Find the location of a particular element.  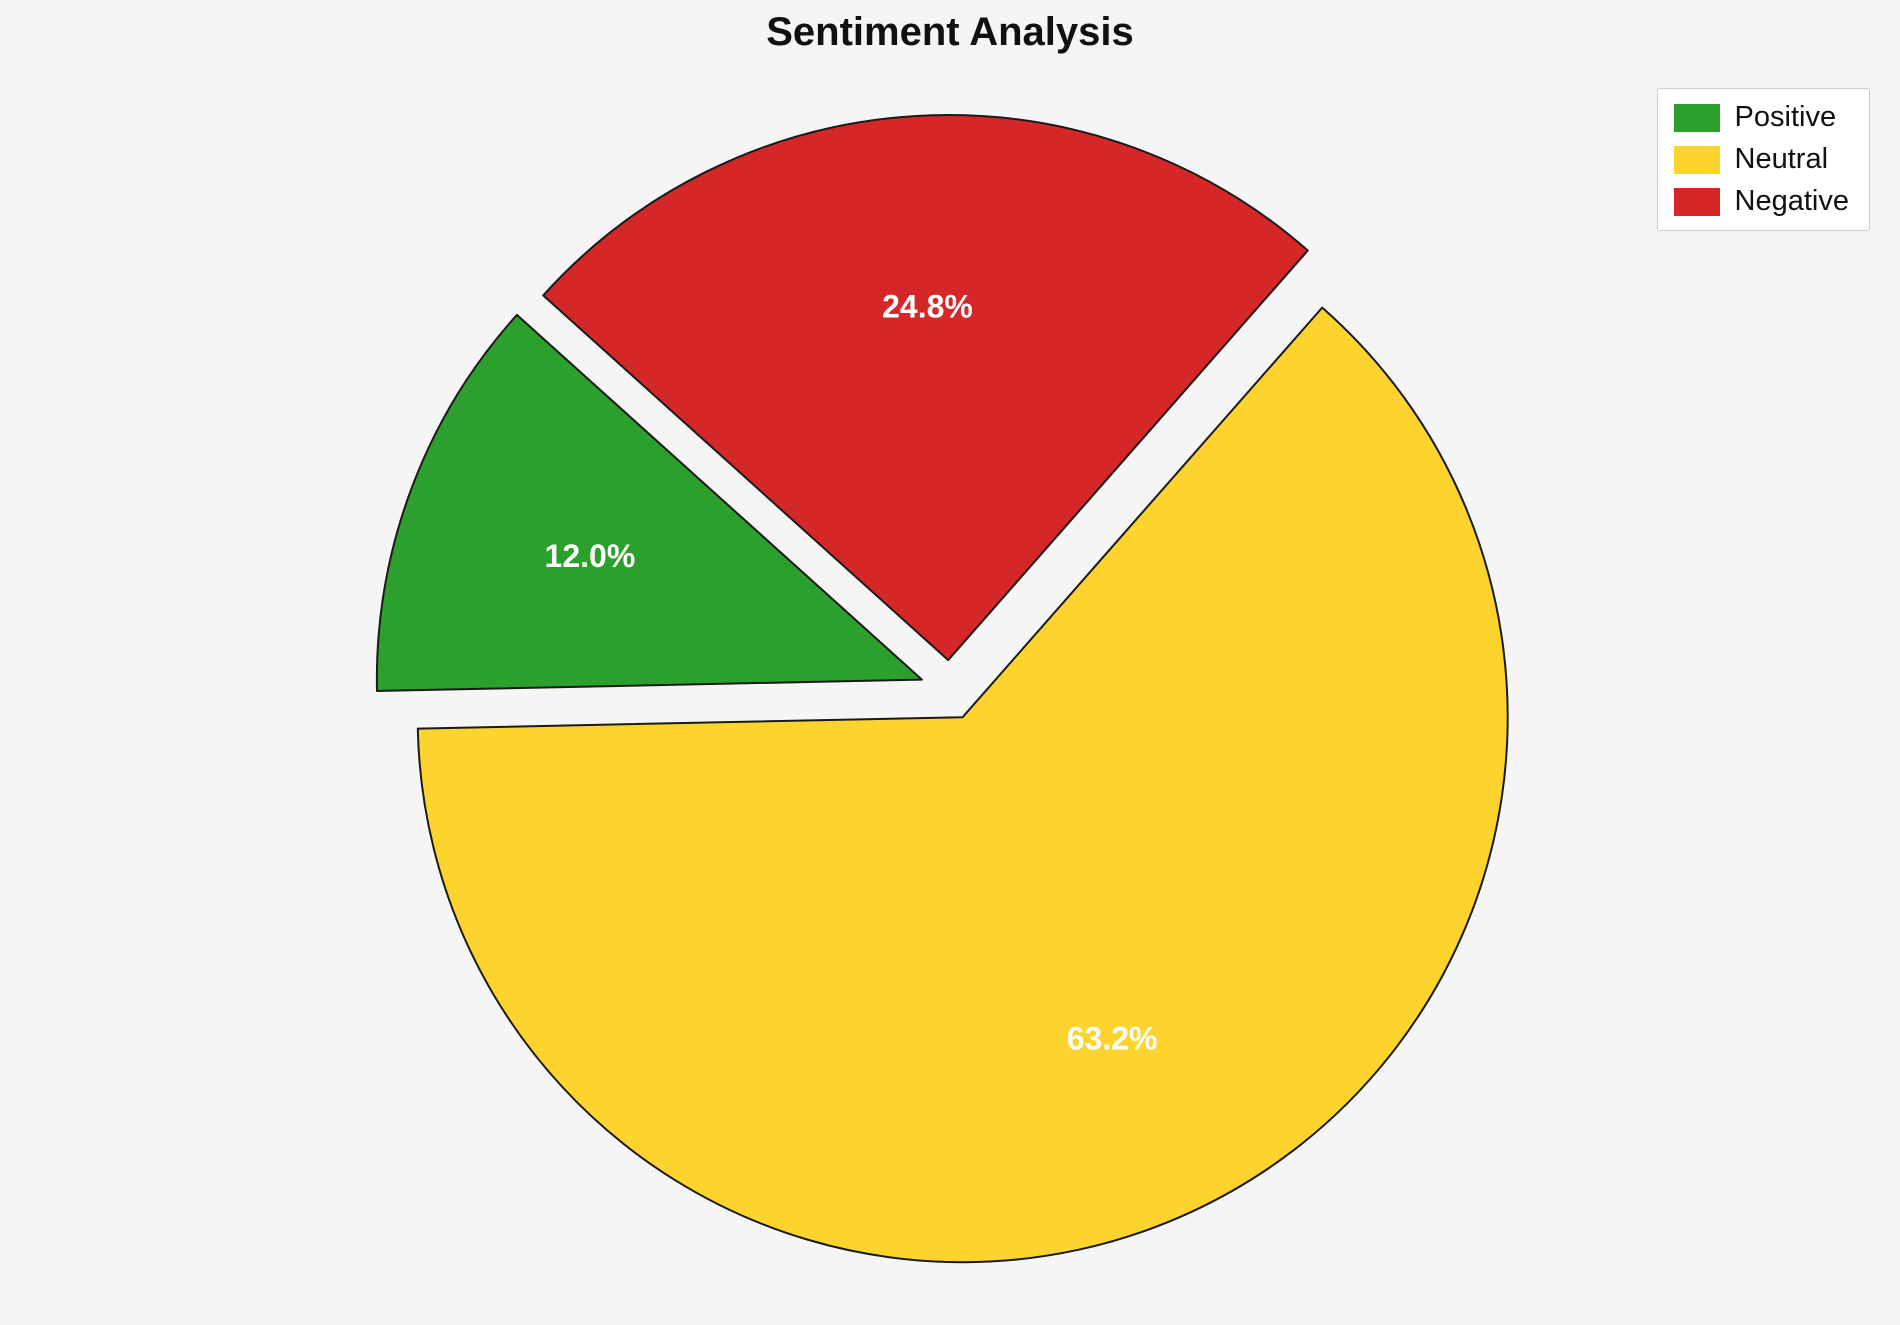

chart-title: Sentiment Analysis is located at coordinates (950, 32).